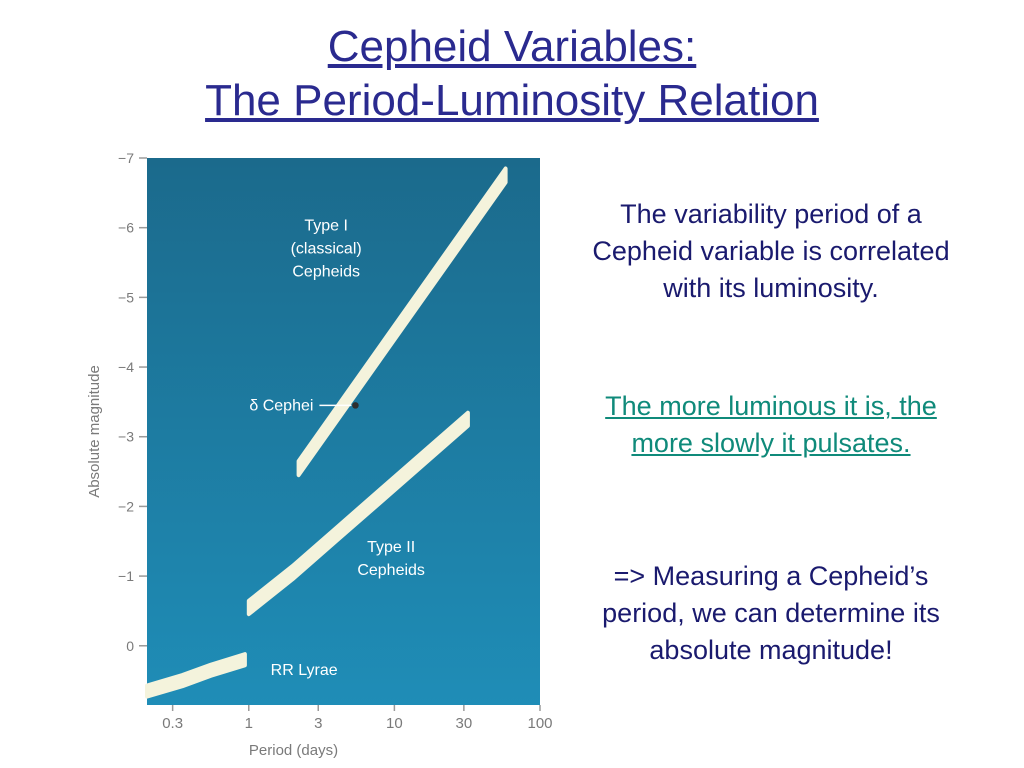 The height and width of the screenshot is (768, 1024). What do you see at coordinates (172, 723) in the screenshot?
I see `x-tick-label: 0.3` at bounding box center [172, 723].